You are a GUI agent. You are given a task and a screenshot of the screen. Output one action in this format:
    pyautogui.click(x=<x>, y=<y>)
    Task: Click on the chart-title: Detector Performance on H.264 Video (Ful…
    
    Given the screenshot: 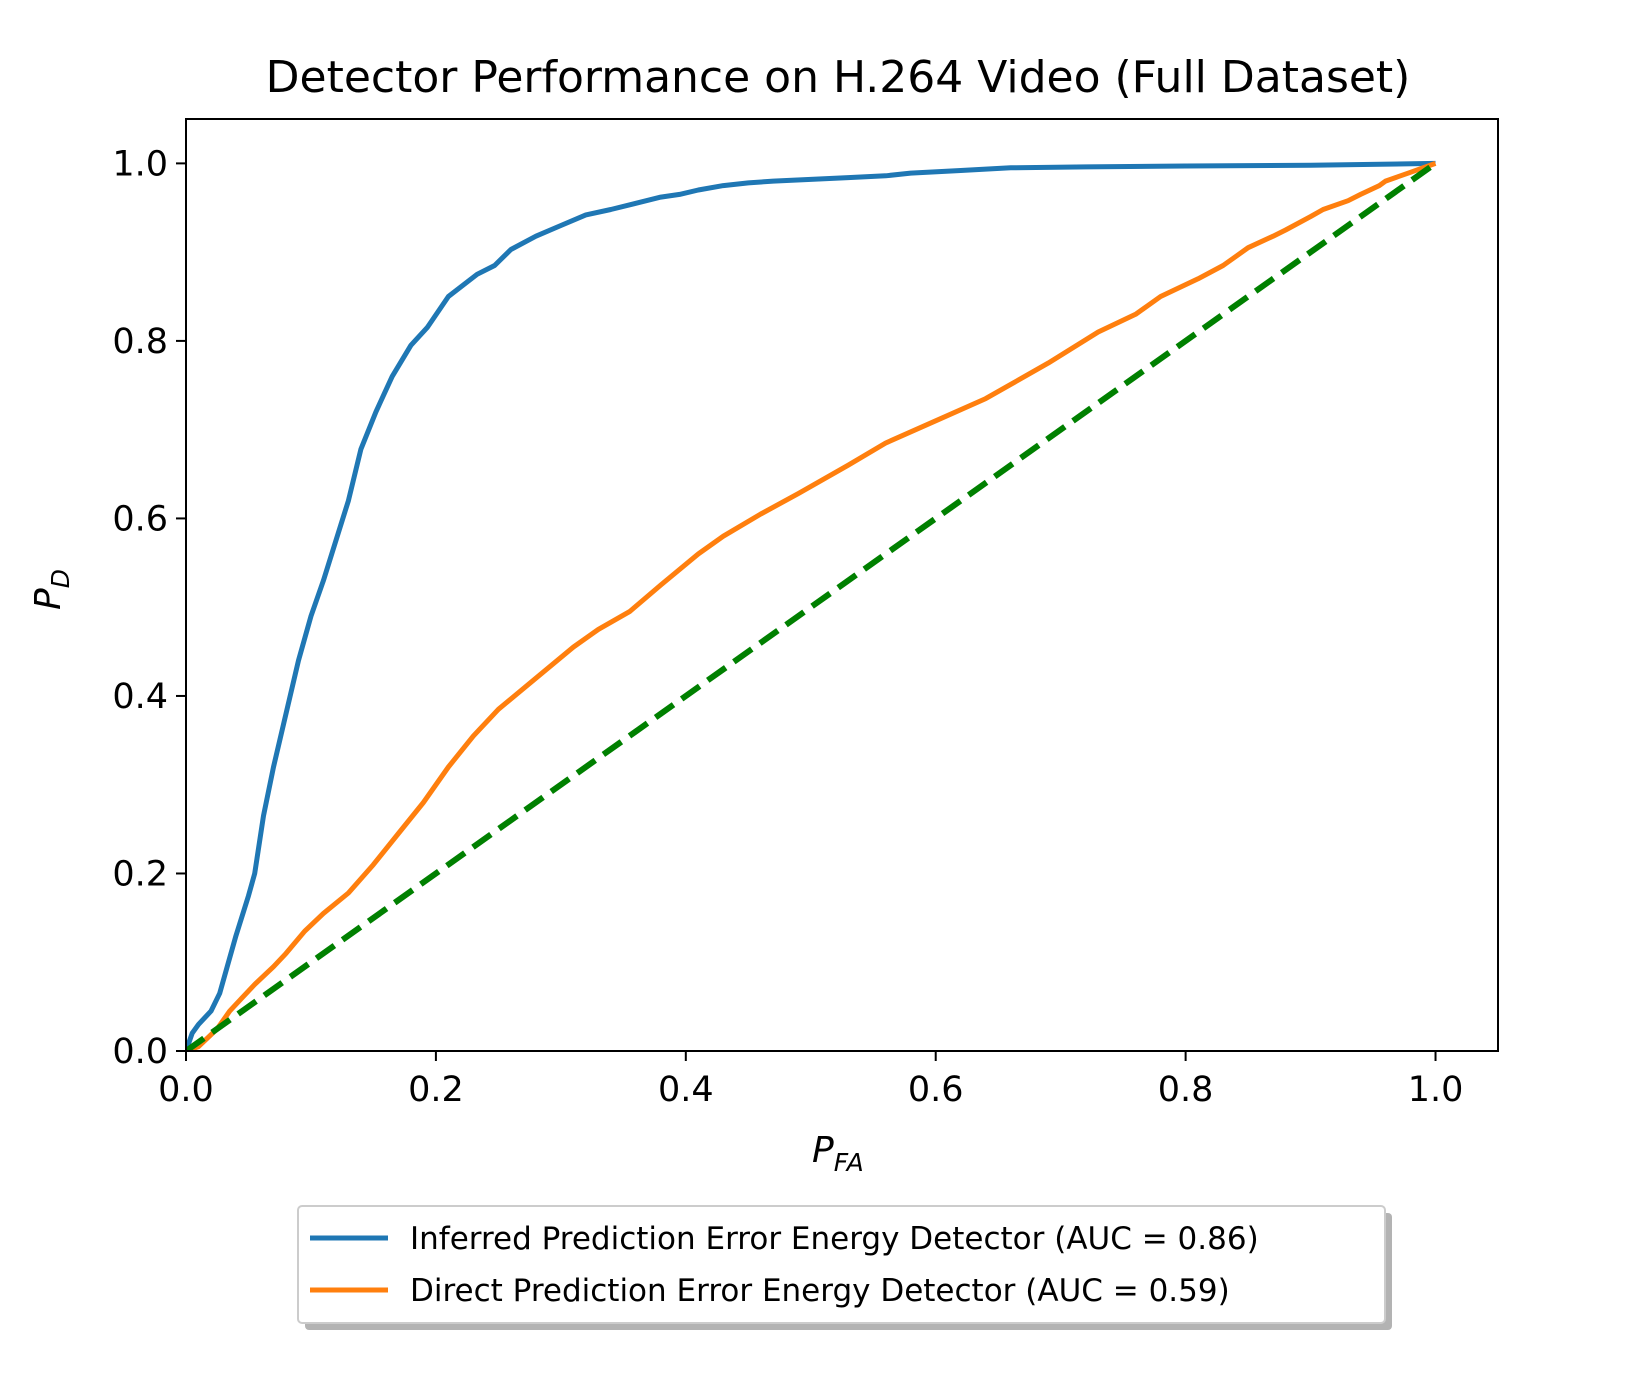 What is the action you would take?
    pyautogui.click(x=838, y=77)
    